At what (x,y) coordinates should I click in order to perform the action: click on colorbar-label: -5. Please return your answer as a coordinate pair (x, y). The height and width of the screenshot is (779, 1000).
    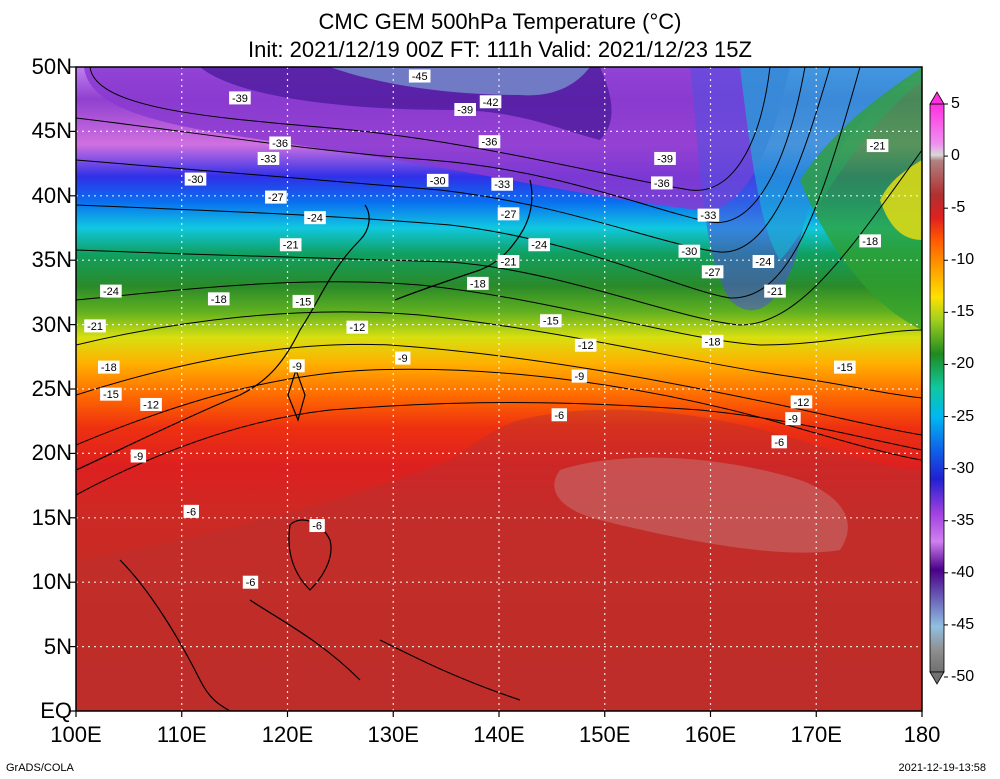
    Looking at the image, I should click on (958, 208).